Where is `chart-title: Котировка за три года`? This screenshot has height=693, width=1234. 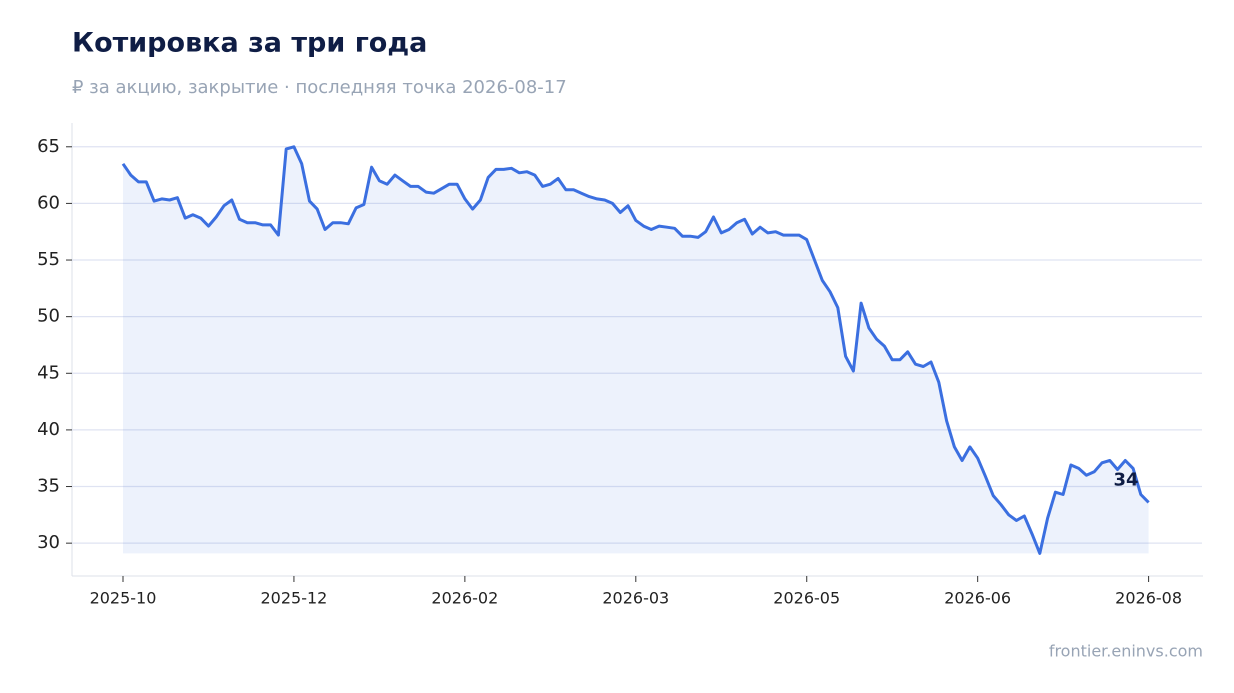
chart-title: Котировка за три года is located at coordinates (249, 43).